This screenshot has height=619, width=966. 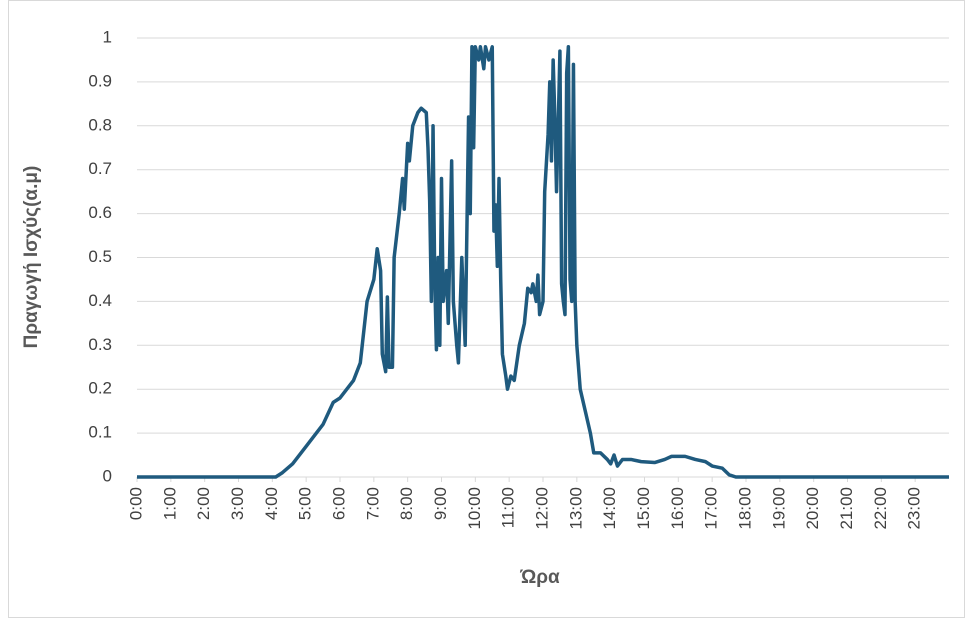 I want to click on x-tick-label: 20:00, so click(x=812, y=508).